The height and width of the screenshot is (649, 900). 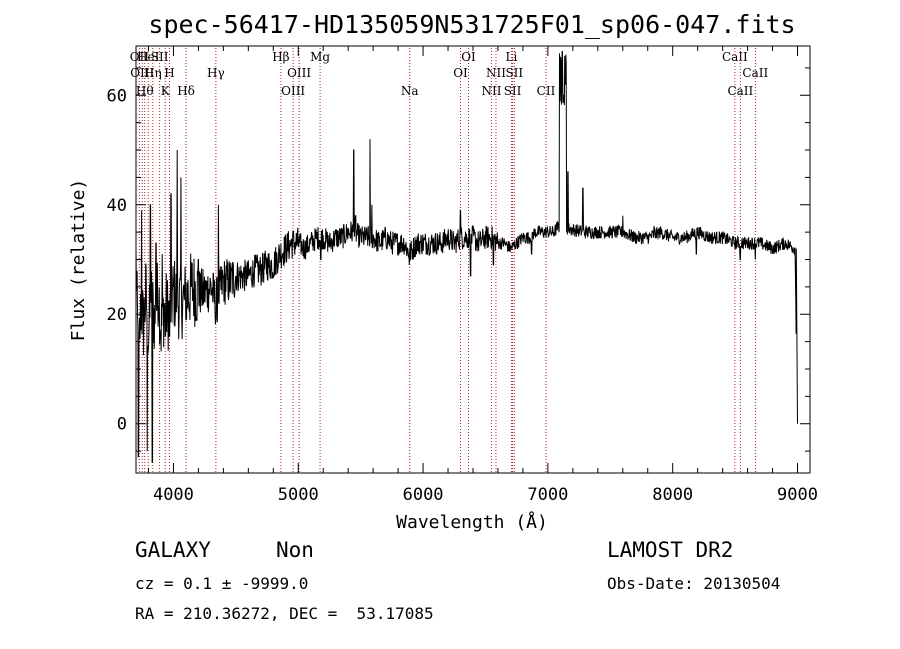 What do you see at coordinates (173, 550) in the screenshot?
I see `object-class: GALAXY` at bounding box center [173, 550].